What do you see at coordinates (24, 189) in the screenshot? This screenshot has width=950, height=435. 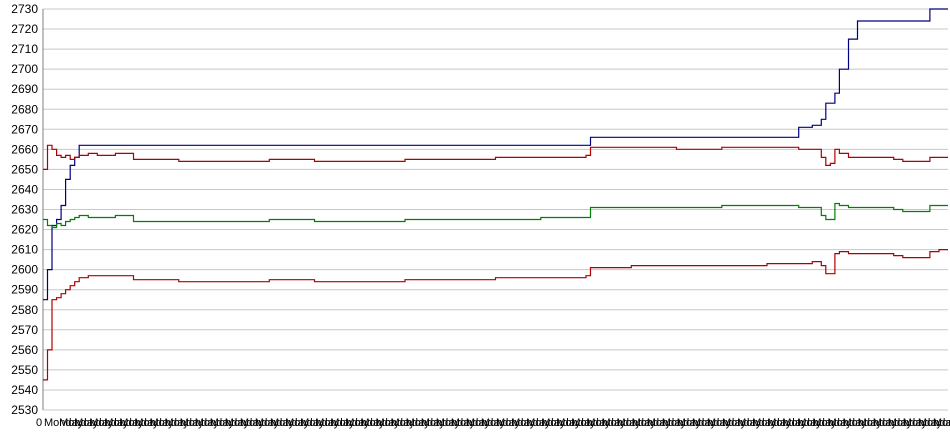 I see `y-tick-label: 2640` at bounding box center [24, 189].